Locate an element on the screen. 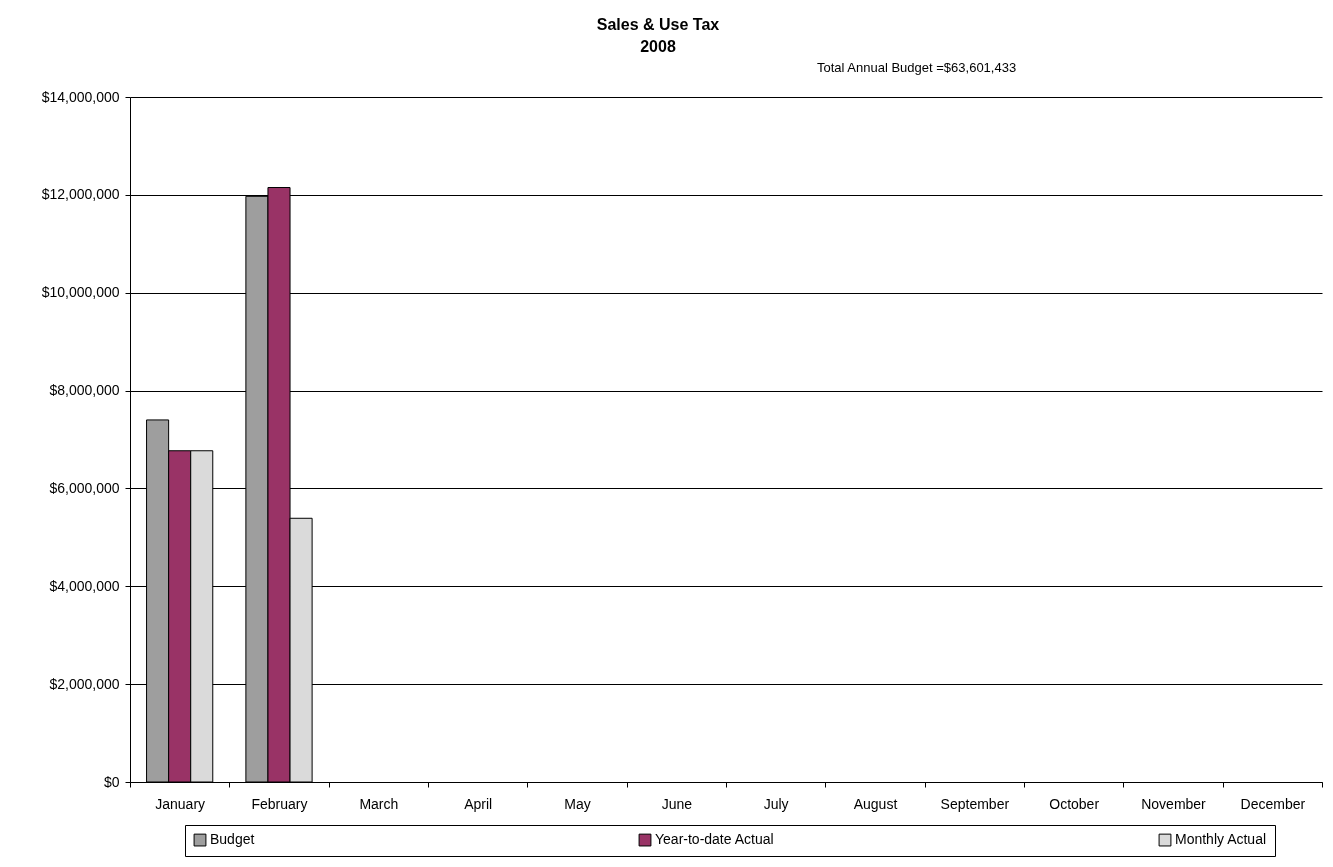 This screenshot has height=867, width=1333. chart-title: Sales & Use Tax is located at coordinates (658, 24).